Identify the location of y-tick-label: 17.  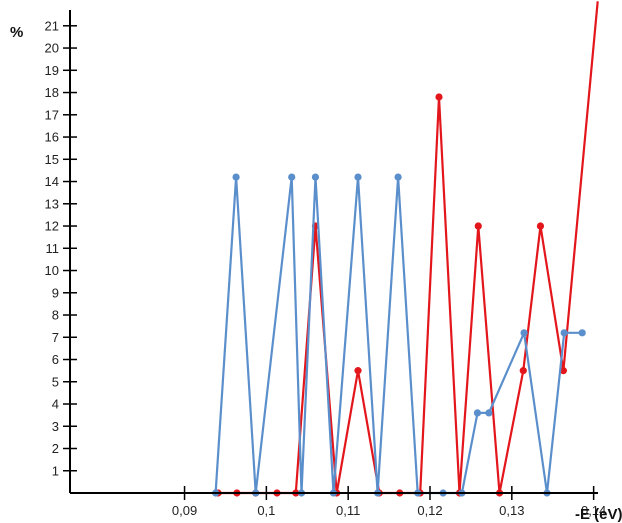
(52, 114).